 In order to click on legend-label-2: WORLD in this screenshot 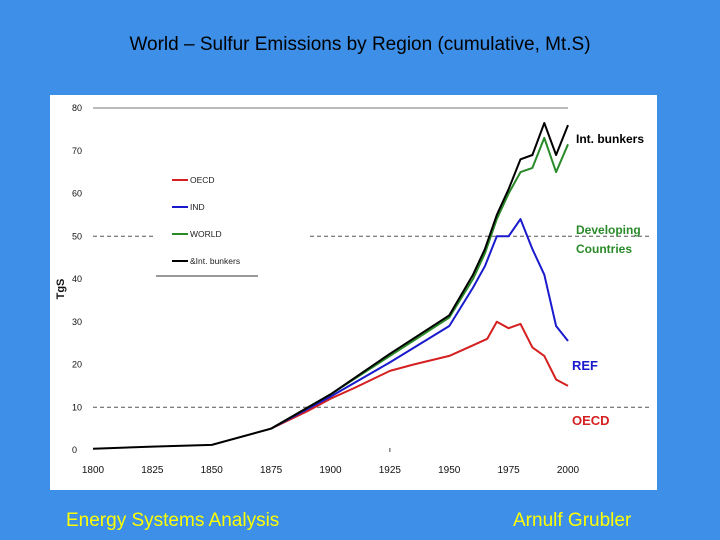, I will do `click(206, 234)`.